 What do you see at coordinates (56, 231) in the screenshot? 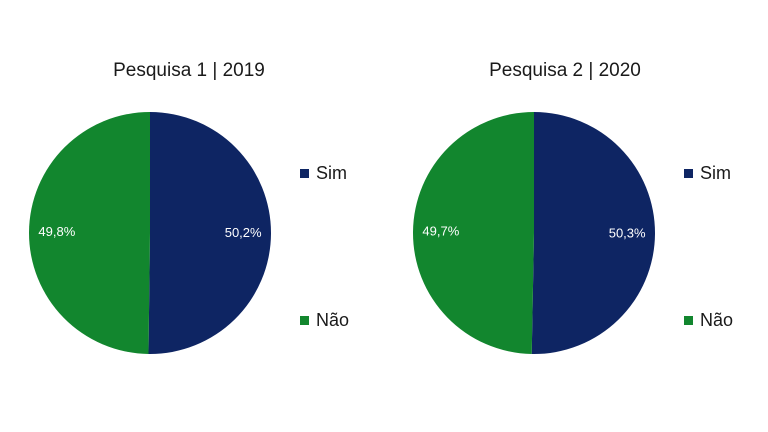
I see `data-label-nao: 49,8%` at bounding box center [56, 231].